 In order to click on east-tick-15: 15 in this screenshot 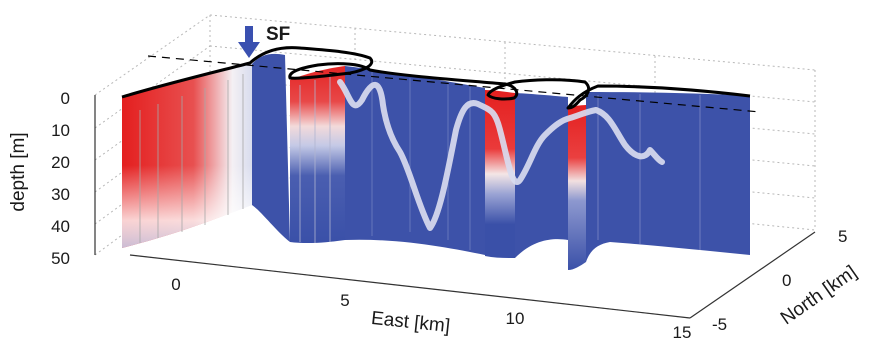, I will do `click(682, 331)`.